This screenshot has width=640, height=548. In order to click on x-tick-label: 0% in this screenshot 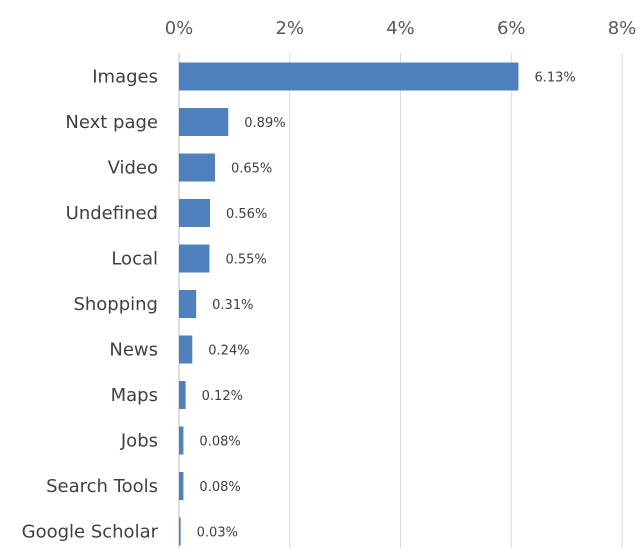, I will do `click(179, 28)`.